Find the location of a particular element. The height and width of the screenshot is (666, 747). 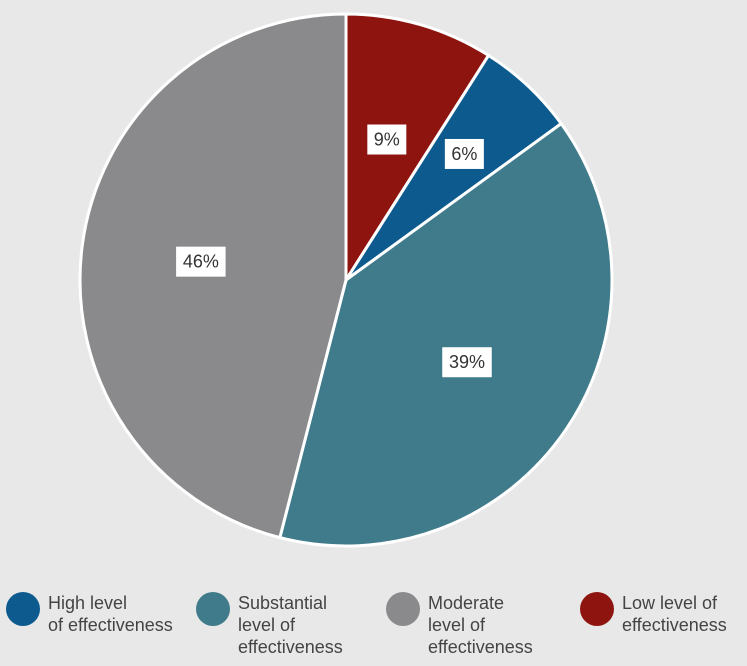

slice-label-text-2: 39% is located at coordinates (467, 362).